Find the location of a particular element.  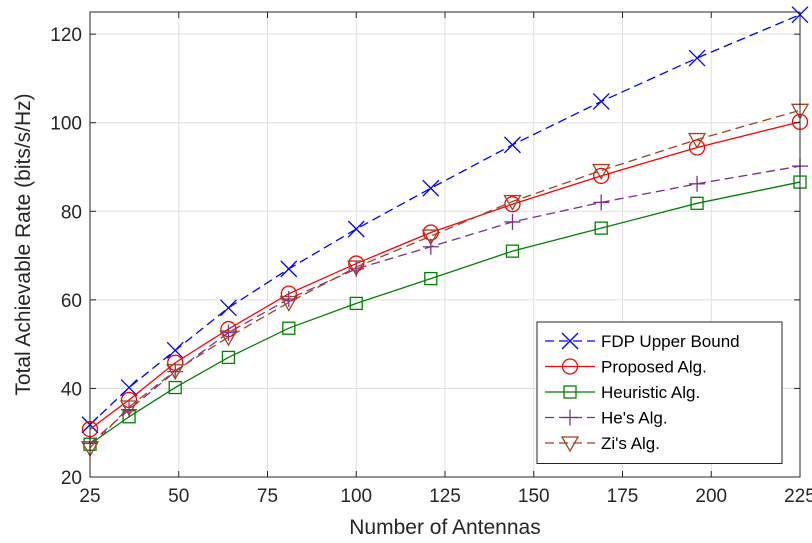

legend-label: Proposed Alg. is located at coordinates (654, 367).